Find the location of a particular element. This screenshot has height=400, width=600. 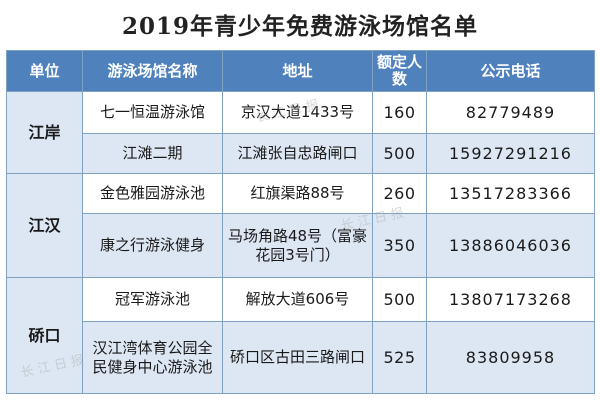

address-cell: 马场角路48号（富豪花园3号门） is located at coordinates (297, 245).